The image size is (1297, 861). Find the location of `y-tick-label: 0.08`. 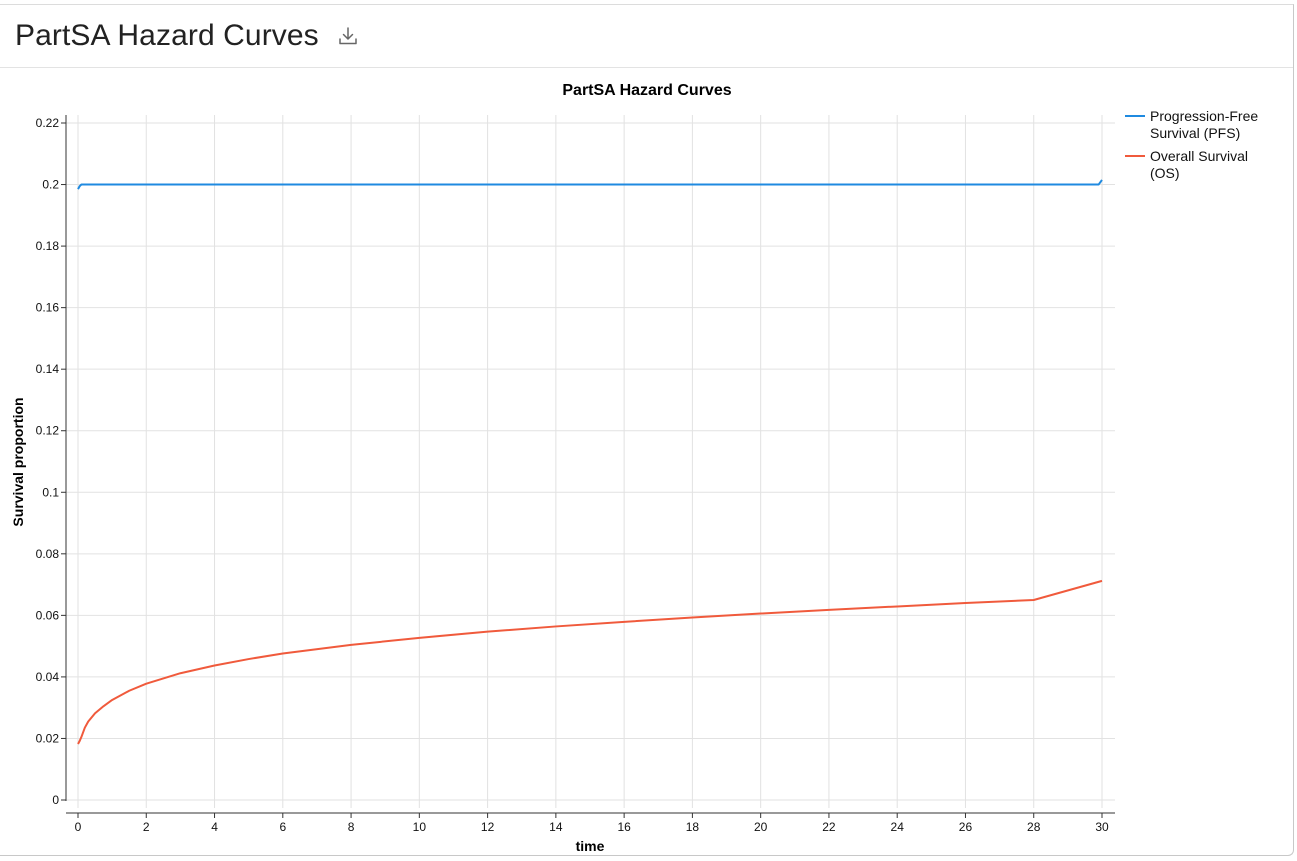

y-tick-label: 0.08 is located at coordinates (48, 554).